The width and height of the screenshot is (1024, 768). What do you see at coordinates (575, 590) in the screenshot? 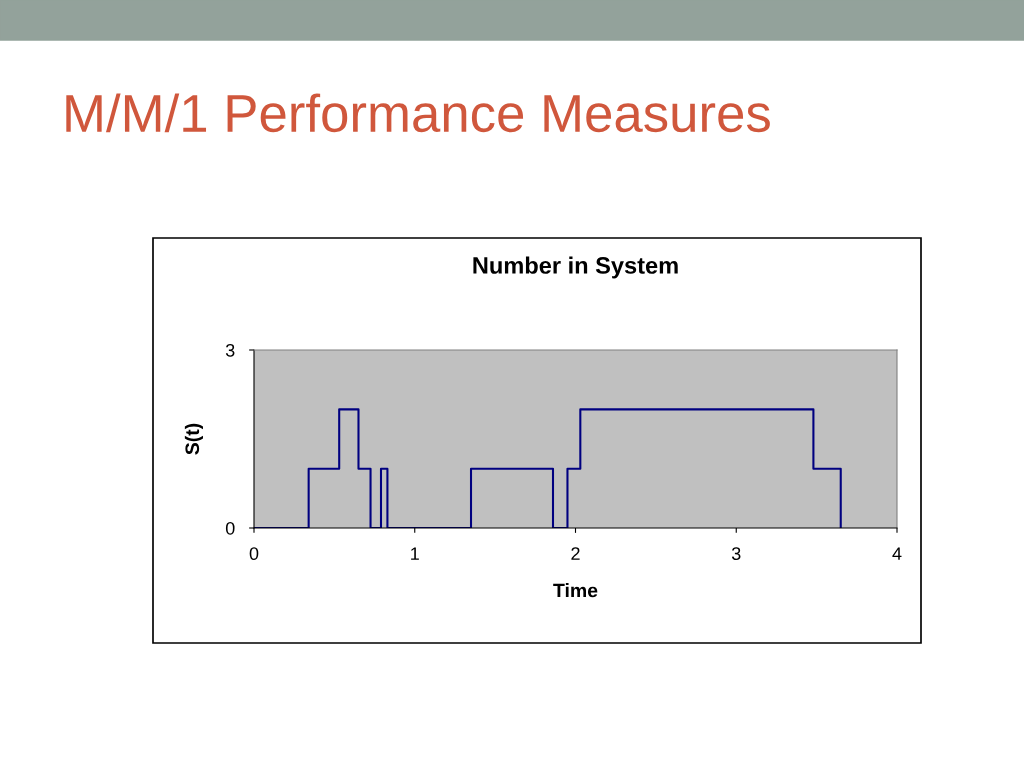
I see `x-axis-title: Time` at bounding box center [575, 590].